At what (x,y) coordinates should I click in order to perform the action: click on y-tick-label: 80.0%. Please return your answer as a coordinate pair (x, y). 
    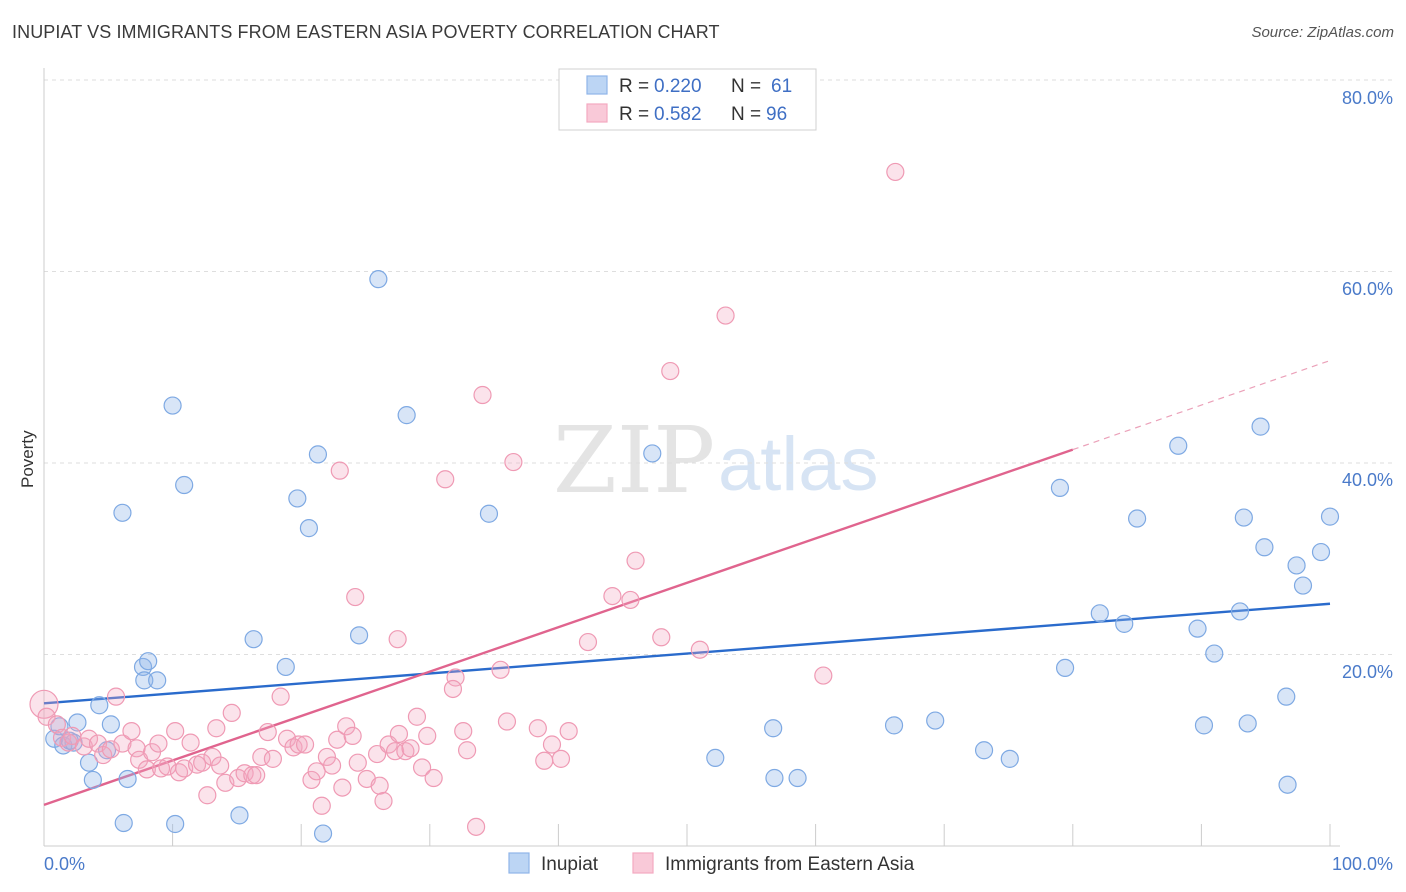
    Looking at the image, I should click on (1367, 98).